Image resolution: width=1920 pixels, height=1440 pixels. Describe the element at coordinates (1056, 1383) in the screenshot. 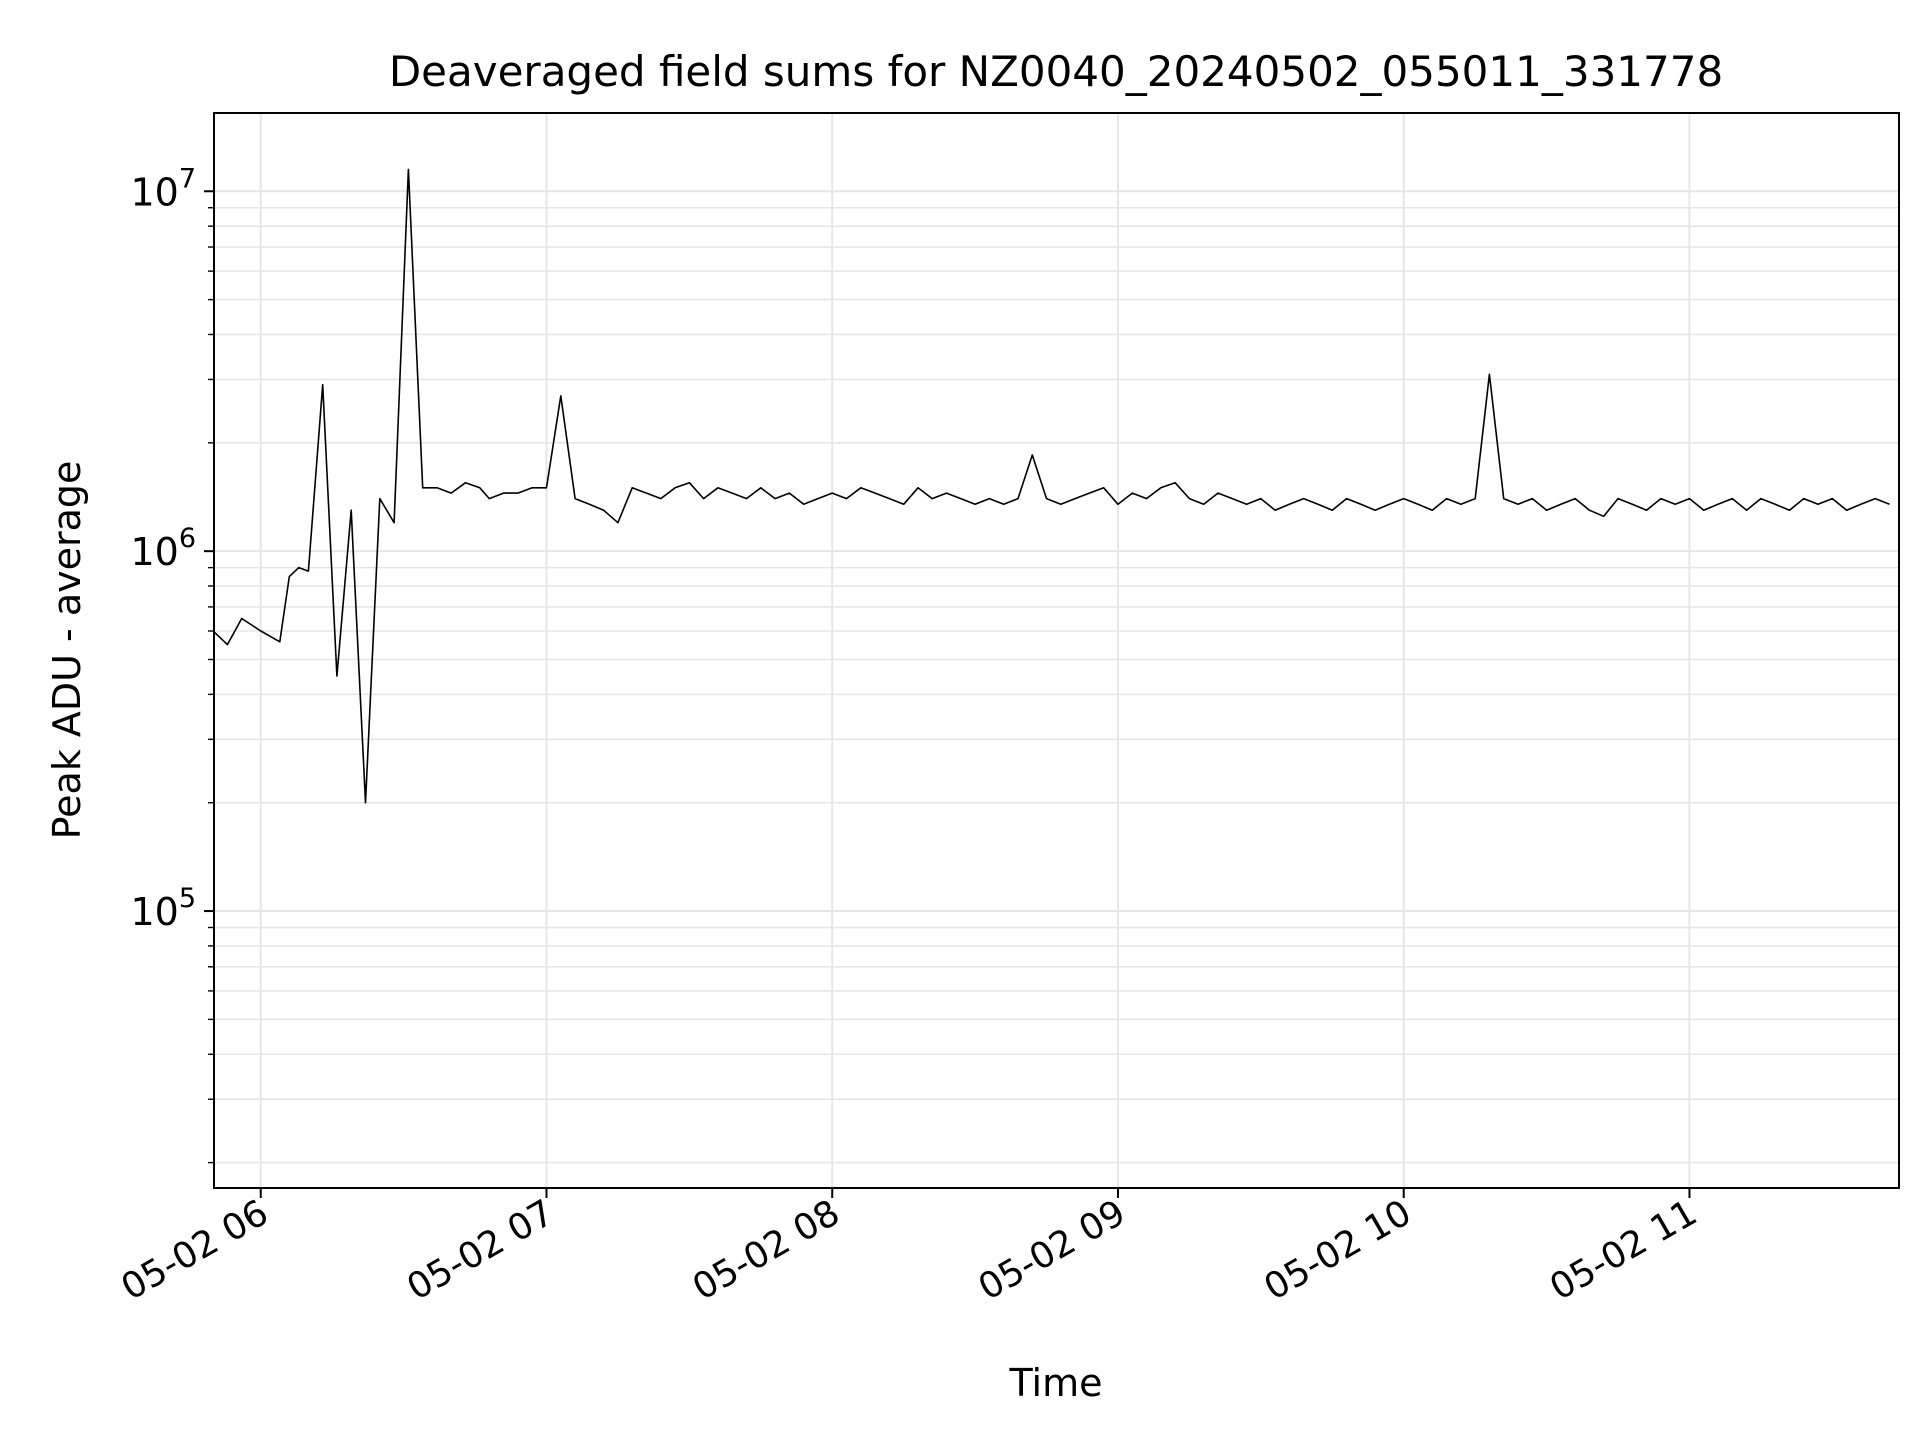

I see `x-axis-label: Time` at that location.